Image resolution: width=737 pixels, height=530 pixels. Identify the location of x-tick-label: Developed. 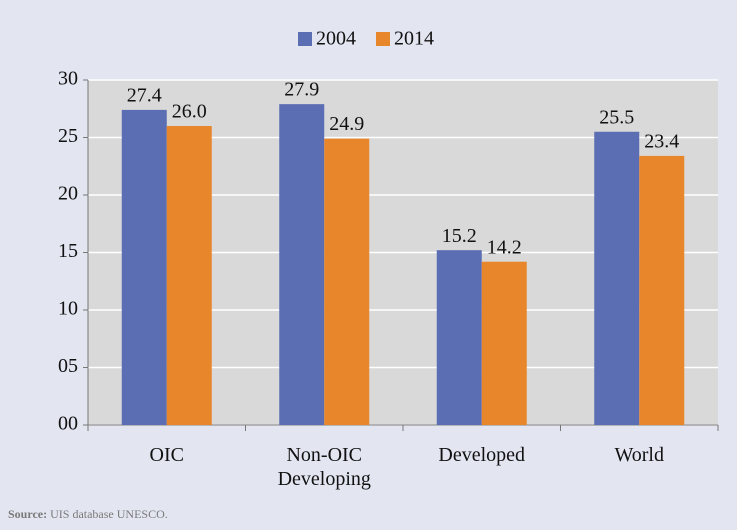
(482, 455).